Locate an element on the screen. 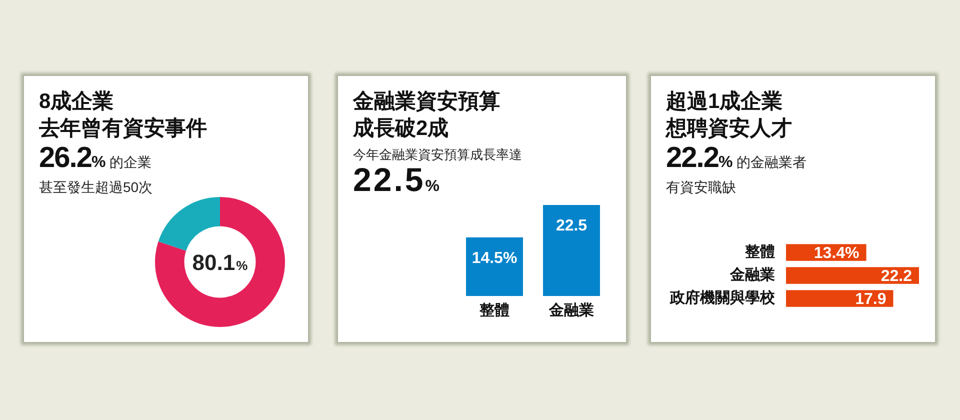 The width and height of the screenshot is (960, 420). chart-title: 8成企業去年曾有資安事件 is located at coordinates (123, 115).